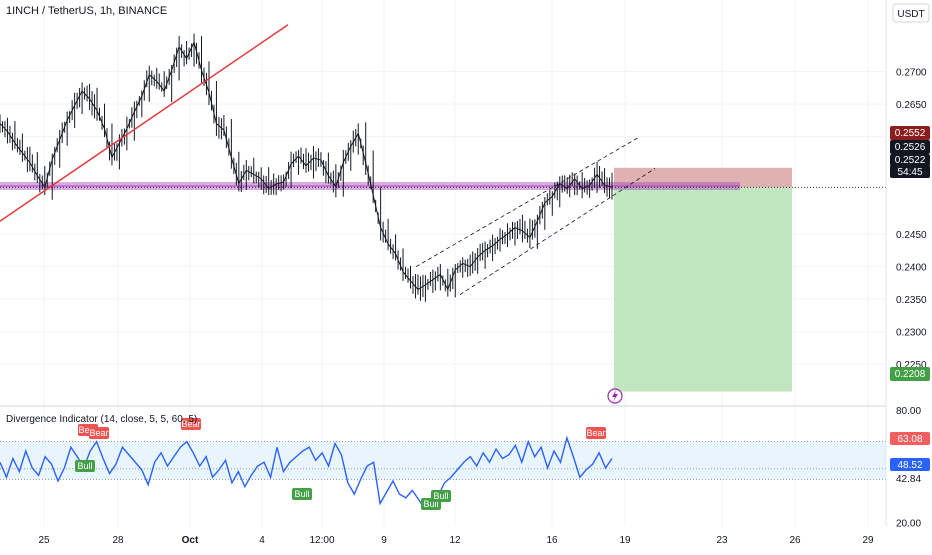 Image resolution: width=932 pixels, height=555 pixels. I want to click on indicator-upper-text: 63.08, so click(909, 439).